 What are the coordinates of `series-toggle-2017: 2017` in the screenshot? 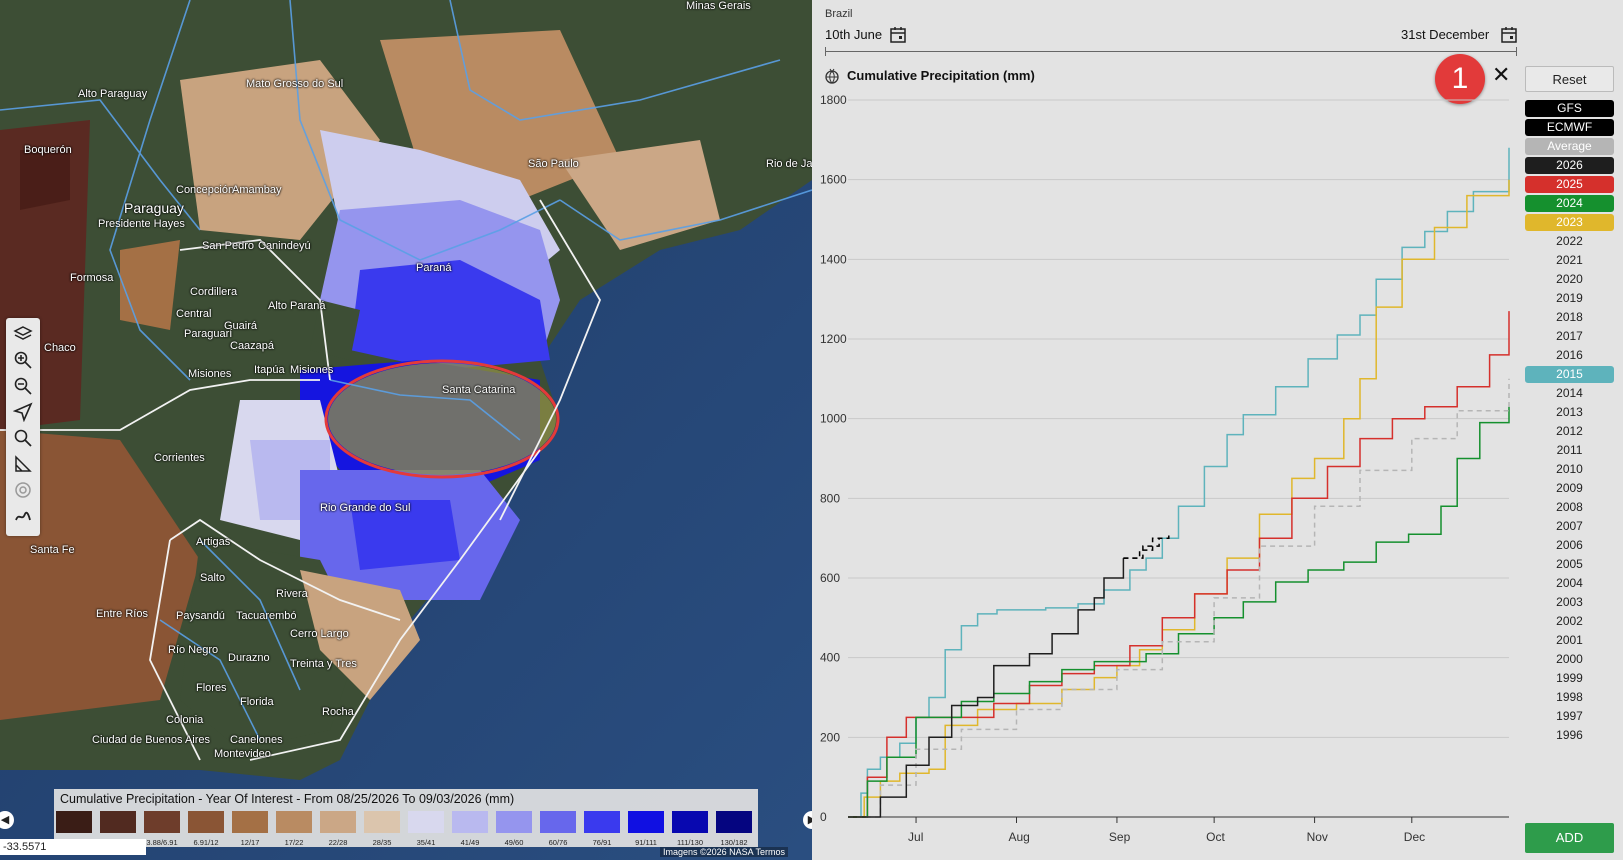 It's located at (1569, 336).